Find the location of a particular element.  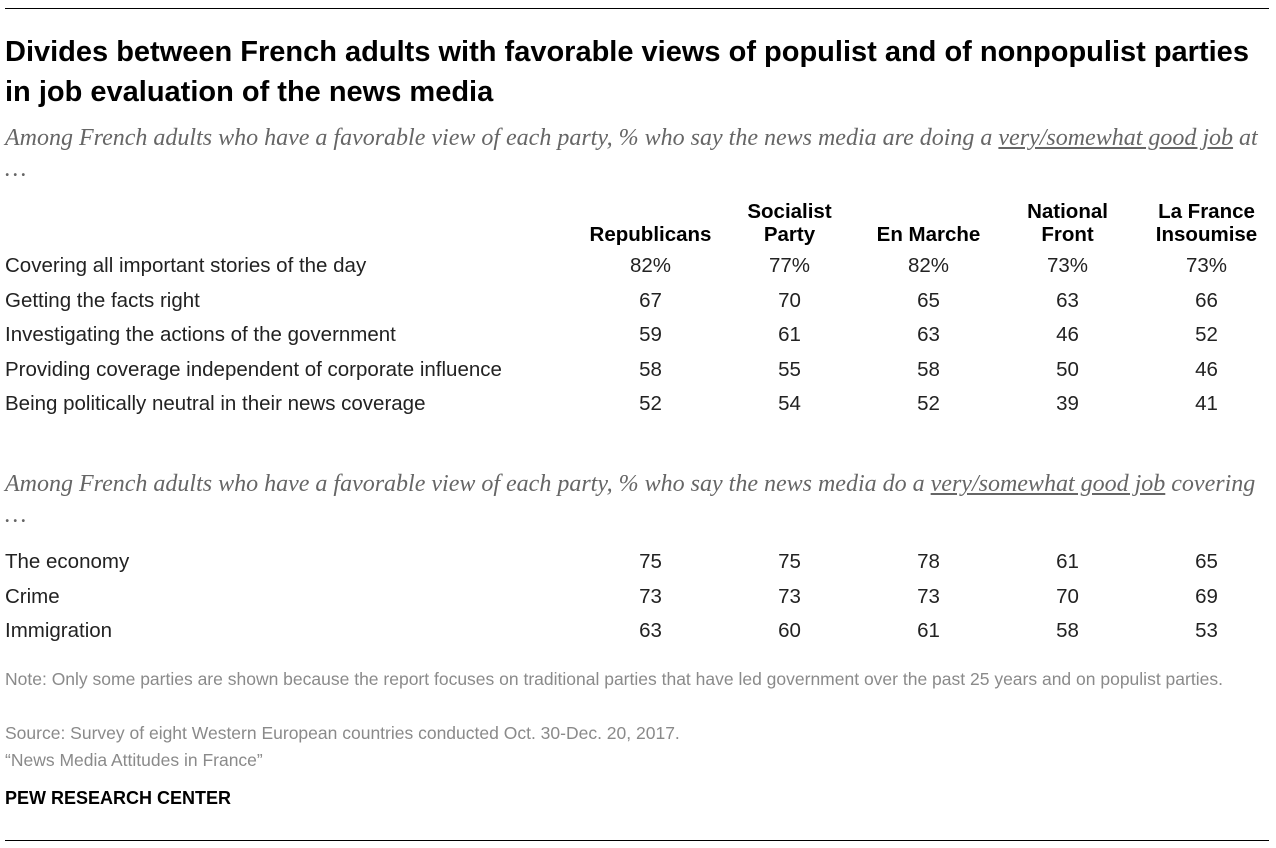

cell-value: 39 is located at coordinates (1067, 404).